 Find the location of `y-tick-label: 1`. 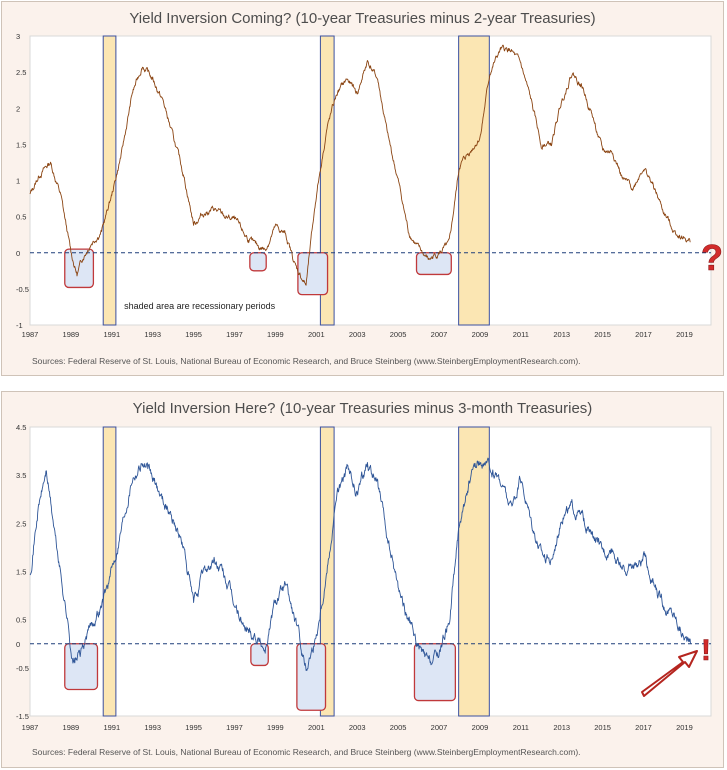

y-tick-label: 1 is located at coordinates (18, 181).